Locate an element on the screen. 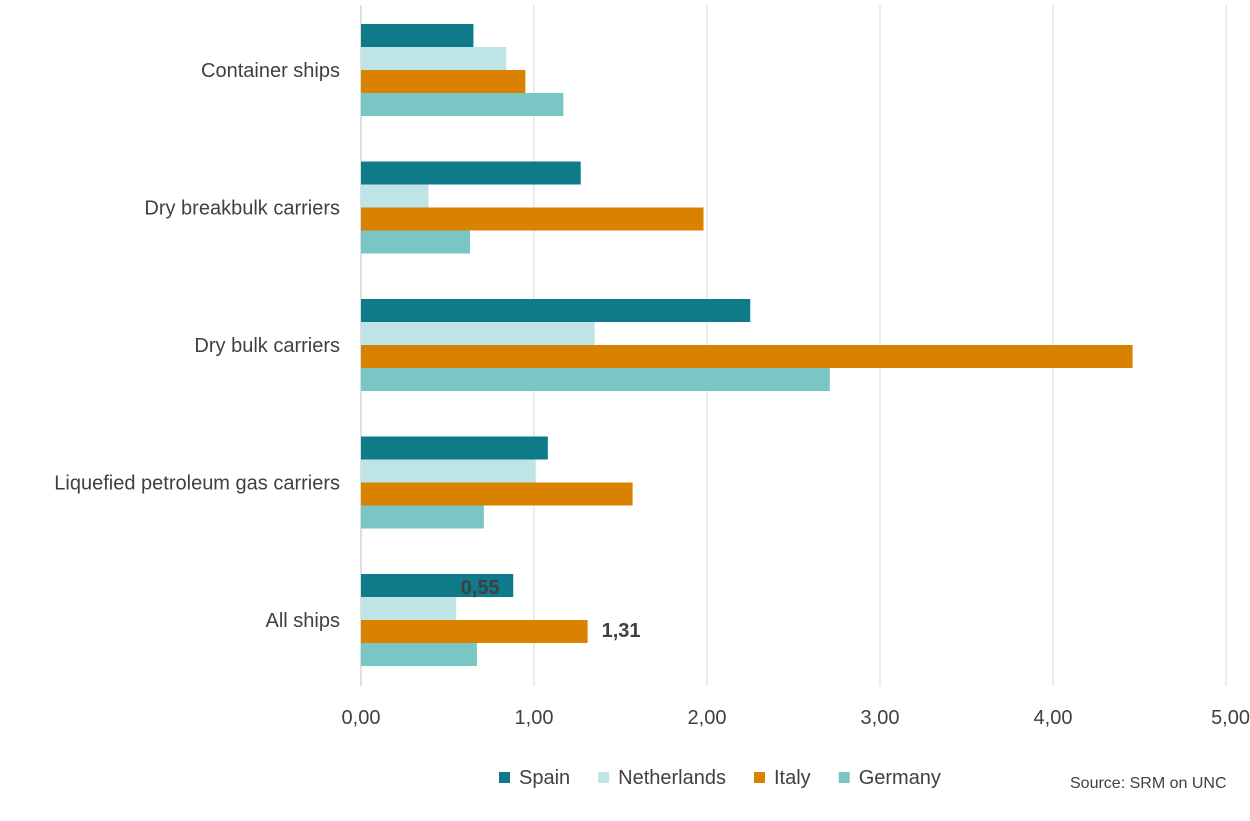  legend-swatch-spain is located at coordinates (504, 777).